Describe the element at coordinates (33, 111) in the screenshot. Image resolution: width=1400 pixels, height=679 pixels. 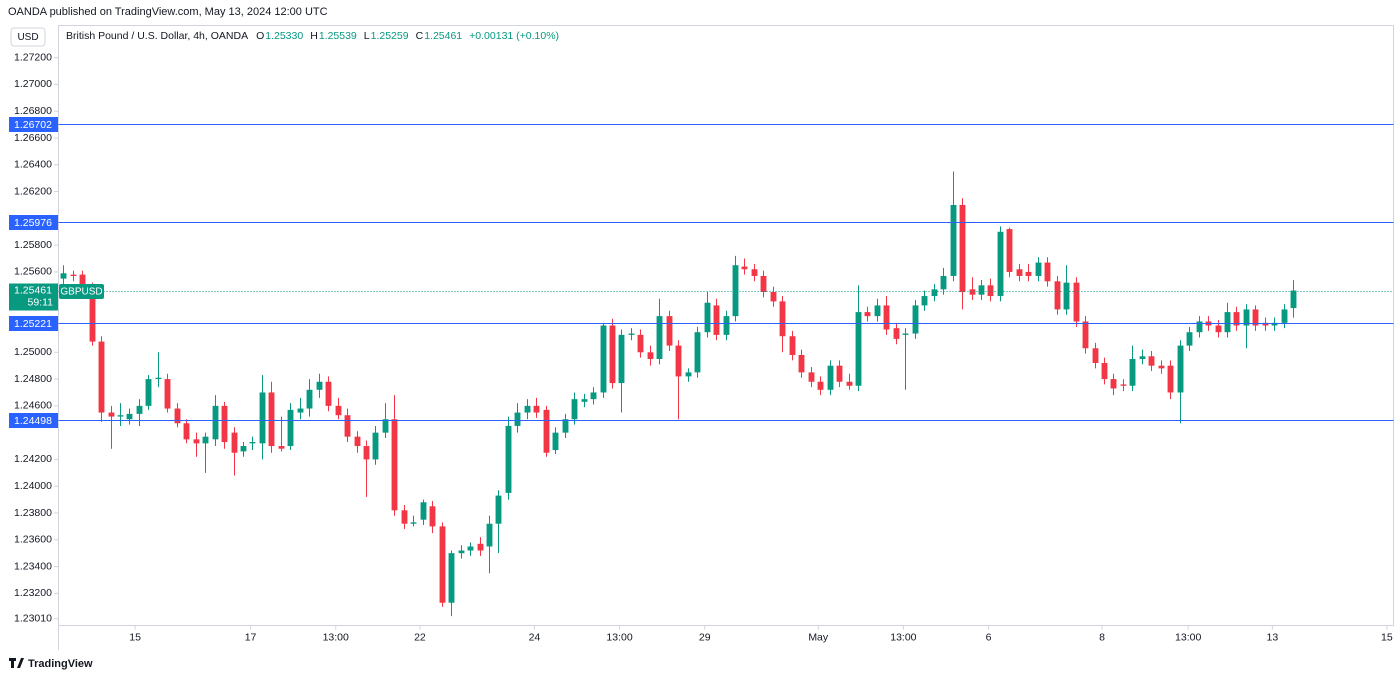
I see `y-tick-label: 1.26800` at that location.